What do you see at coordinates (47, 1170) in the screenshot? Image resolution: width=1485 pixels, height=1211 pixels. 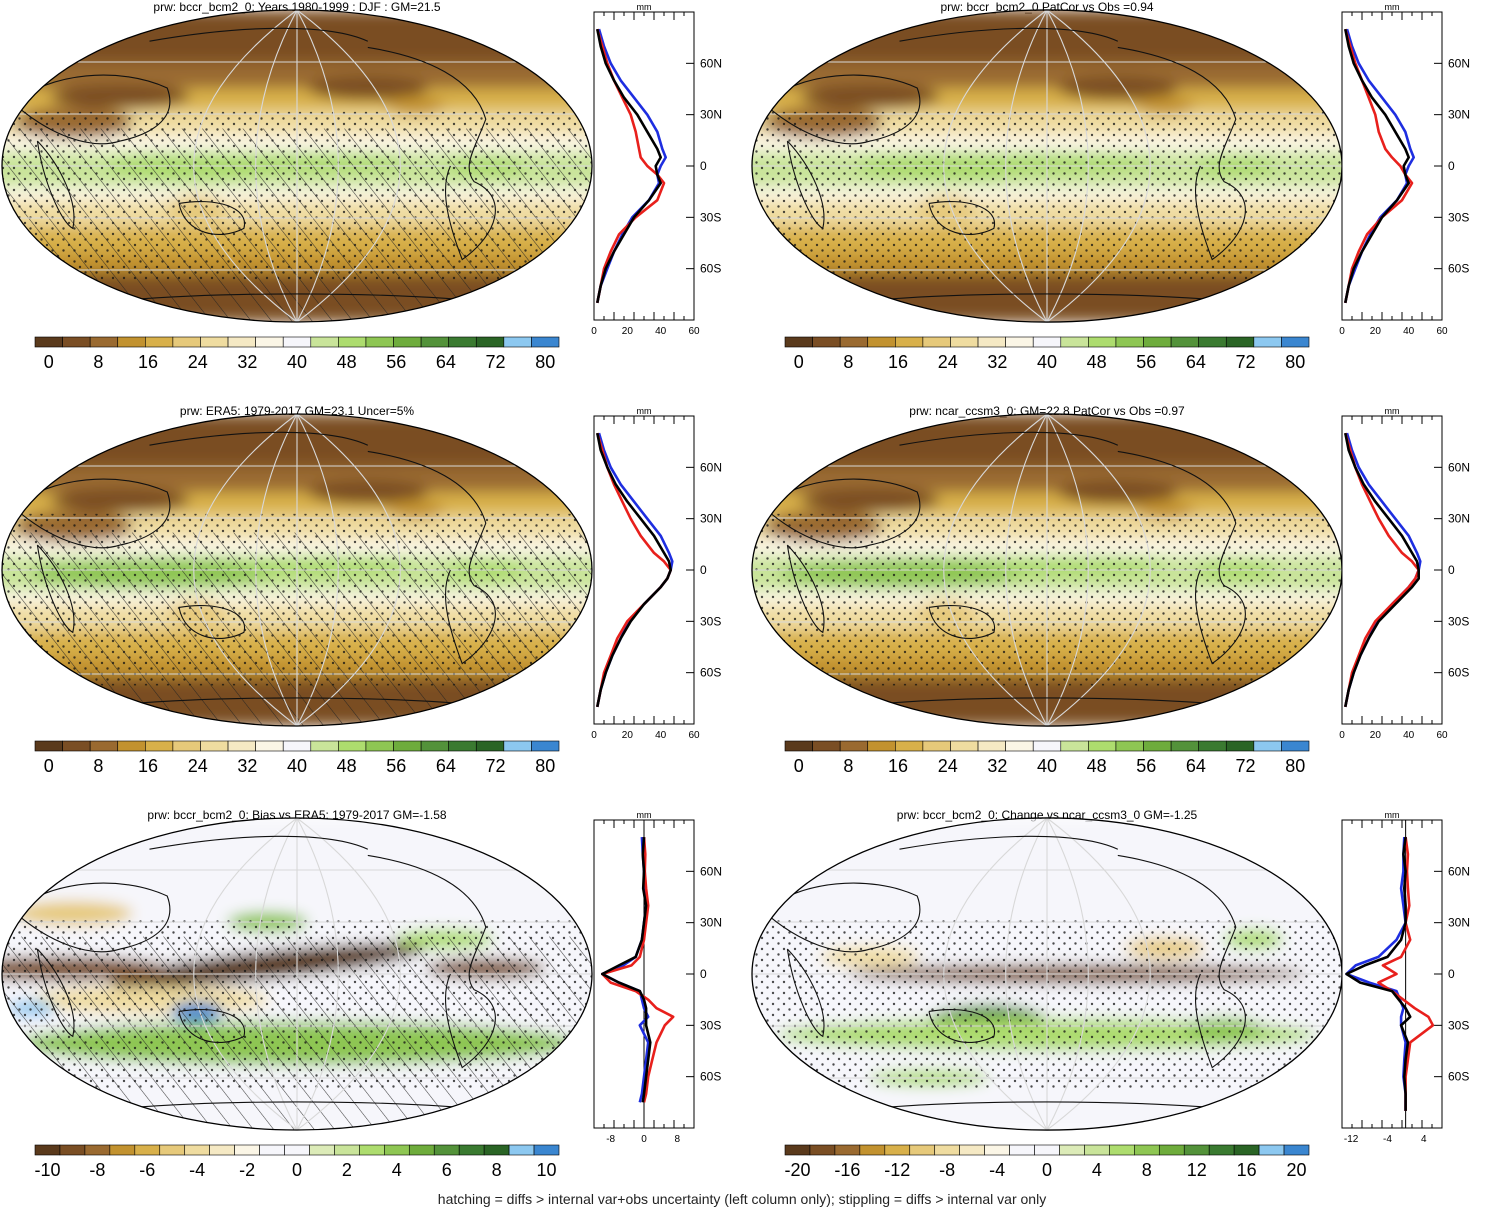 I see `colorbar-tick-label: -10` at bounding box center [47, 1170].